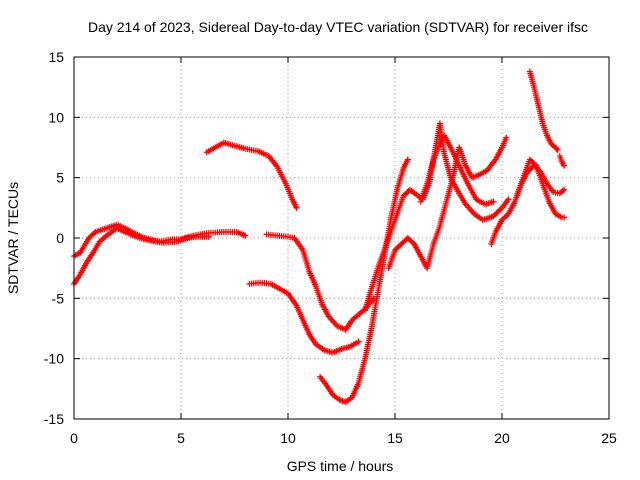  What do you see at coordinates (56, 57) in the screenshot?
I see `y-tick-label: 15` at bounding box center [56, 57].